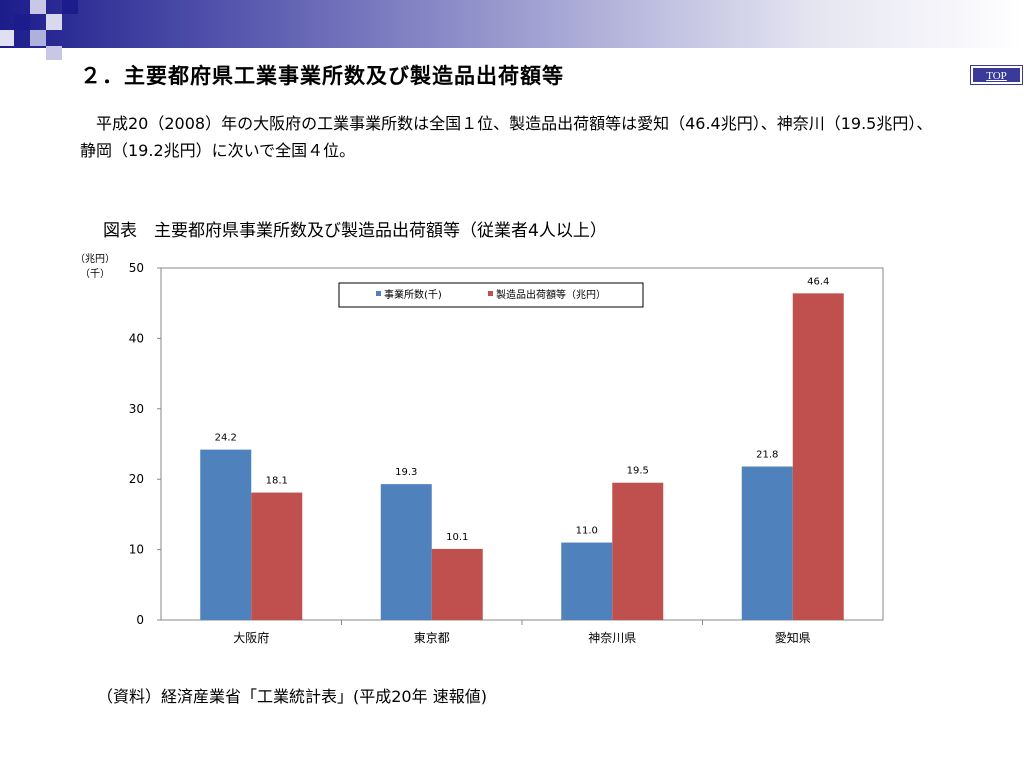 This screenshot has height=768, width=1024. Describe the element at coordinates (413, 294) in the screenshot. I see `legend-label: 事業所数(千)` at that location.